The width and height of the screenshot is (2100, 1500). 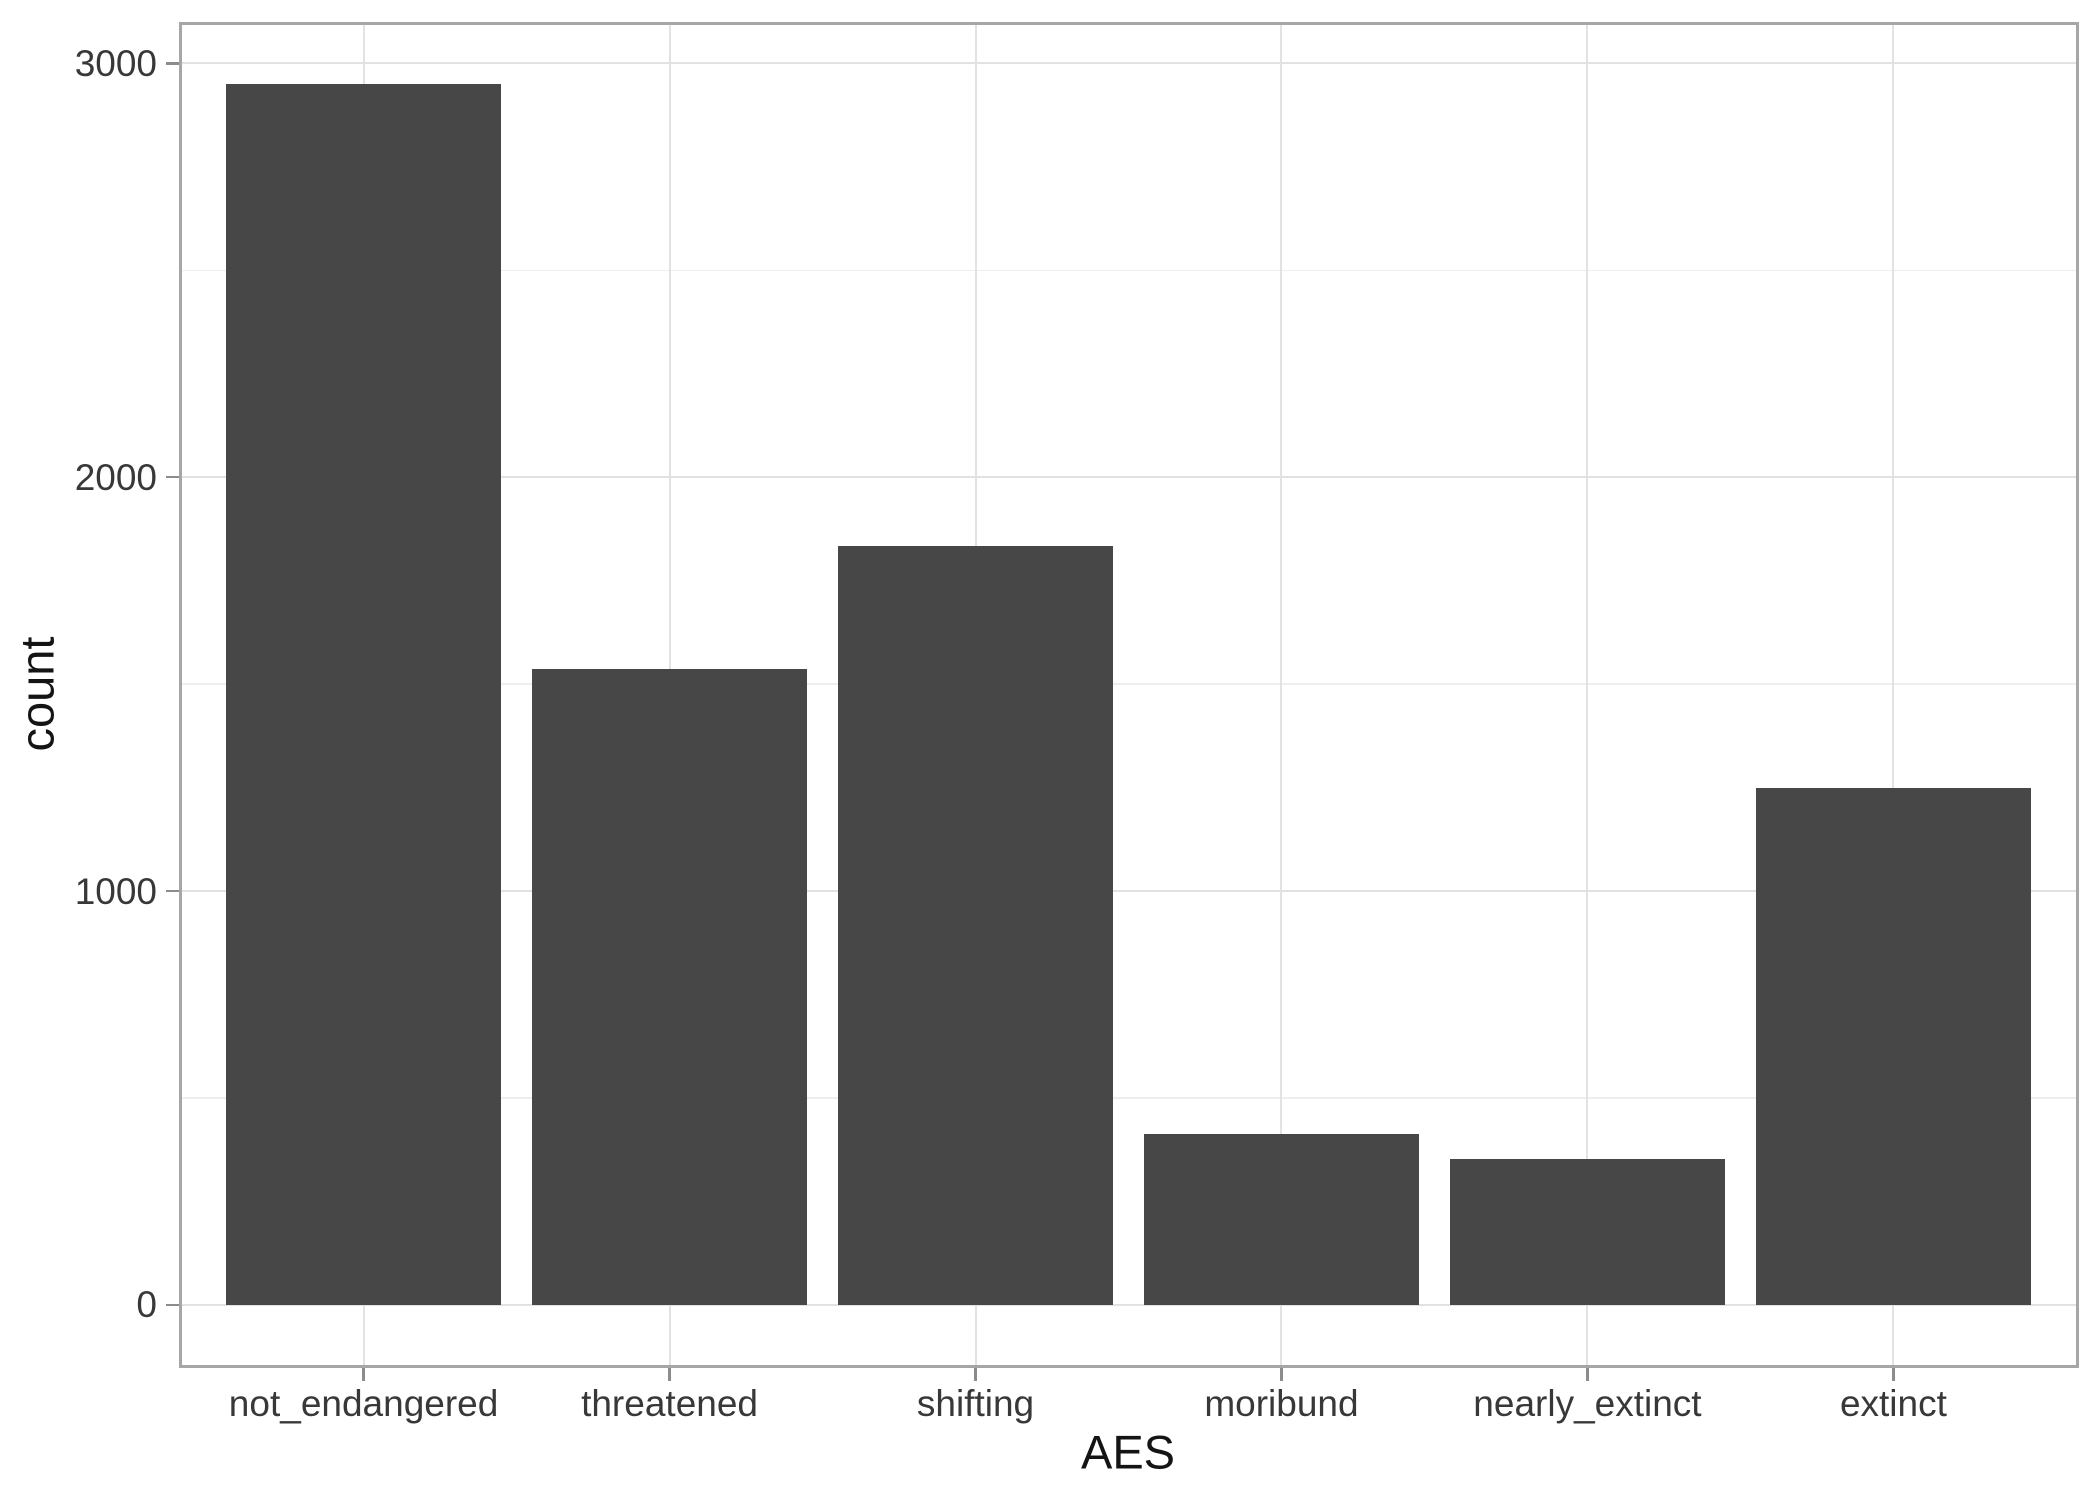 I want to click on x-axis-label-threatened: threatened, so click(x=670, y=1403).